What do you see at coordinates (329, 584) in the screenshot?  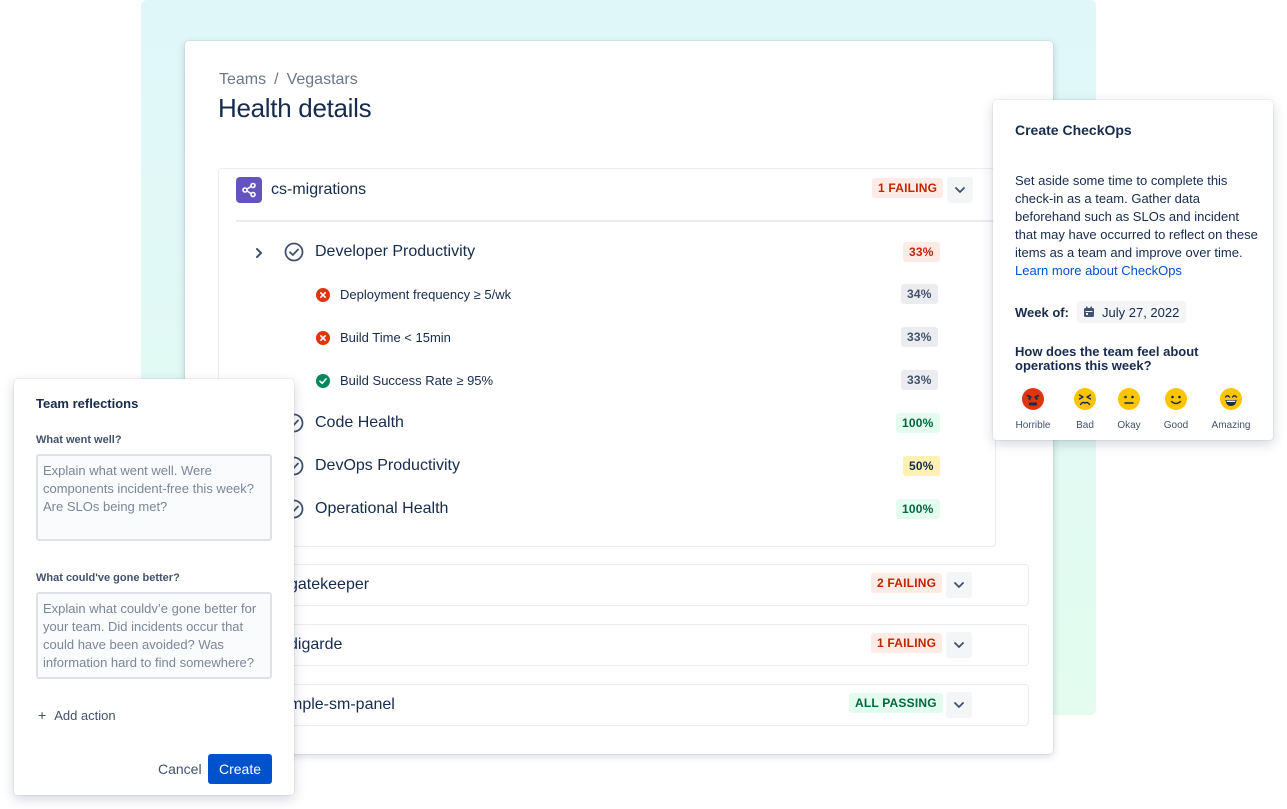 I see `service-name: gatekeeper` at bounding box center [329, 584].